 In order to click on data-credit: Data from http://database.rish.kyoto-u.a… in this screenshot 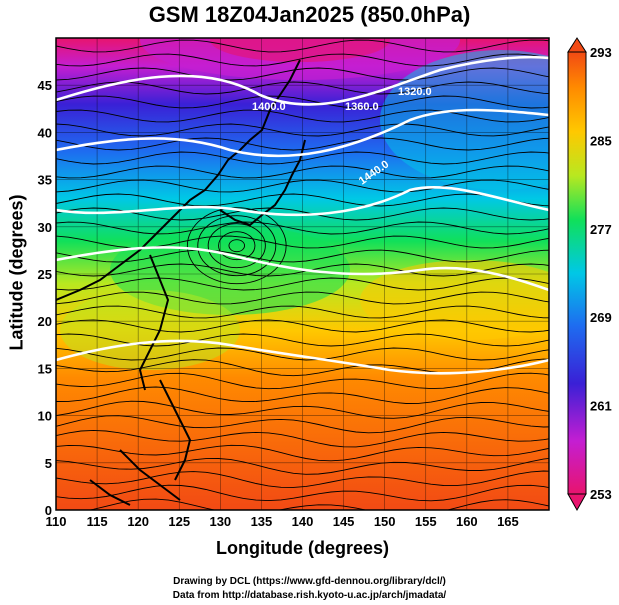, I will do `click(309, 595)`.